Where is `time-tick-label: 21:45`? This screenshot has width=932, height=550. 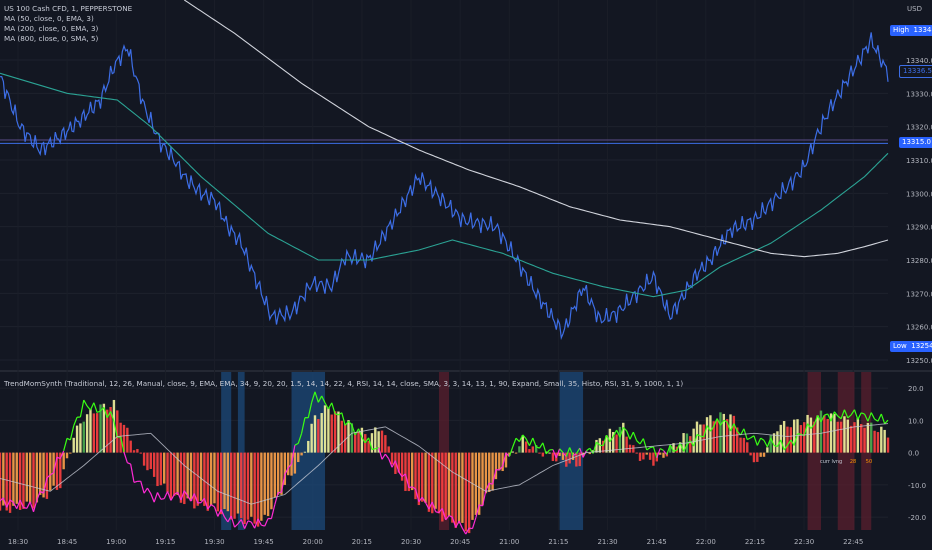
time-tick-label: 21:45 is located at coordinates (657, 542).